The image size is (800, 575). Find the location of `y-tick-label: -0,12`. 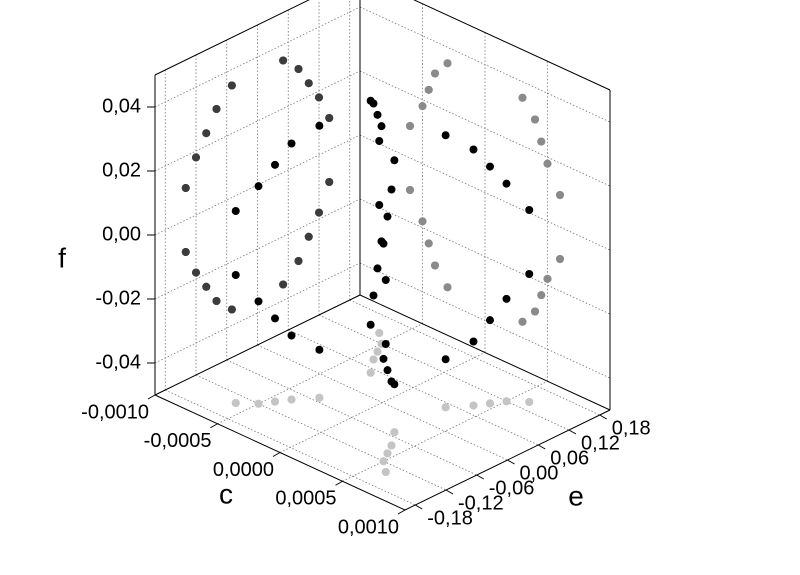

y-tick-label: -0,12 is located at coordinates (481, 503).